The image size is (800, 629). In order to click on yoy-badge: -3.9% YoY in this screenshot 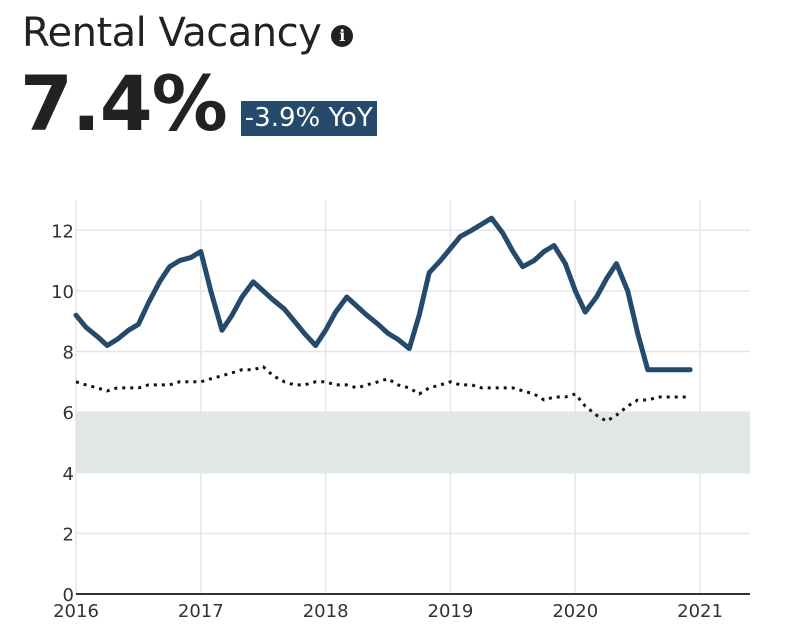, I will do `click(308, 118)`.